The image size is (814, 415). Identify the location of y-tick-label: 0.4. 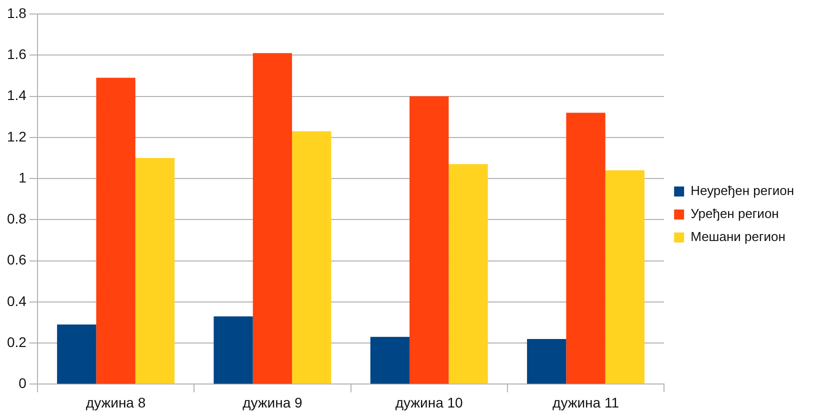
(16, 300).